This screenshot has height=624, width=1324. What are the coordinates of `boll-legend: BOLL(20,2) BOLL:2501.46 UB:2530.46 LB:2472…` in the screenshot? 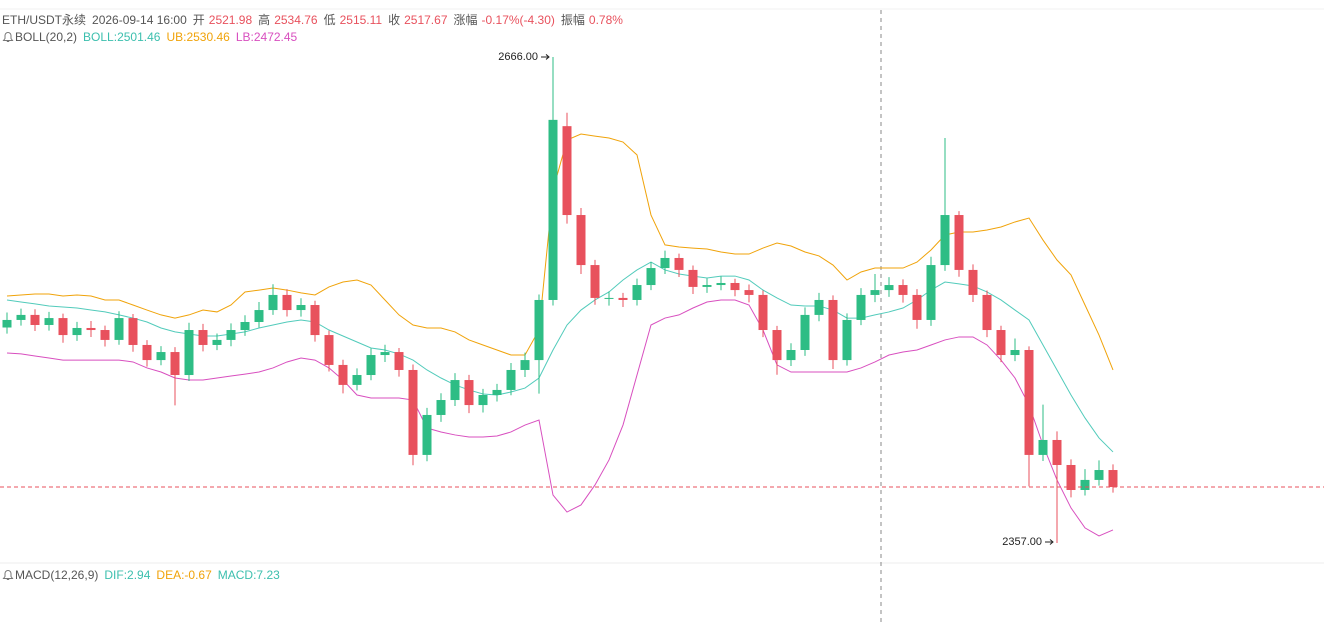 It's located at (149, 37).